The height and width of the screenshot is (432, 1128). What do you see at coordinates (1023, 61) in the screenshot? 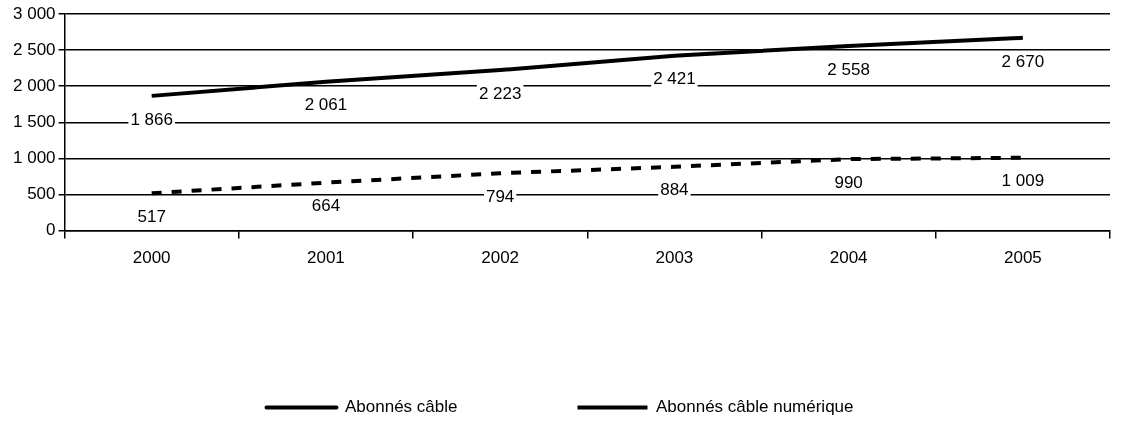
I see `data-label: 2 670` at bounding box center [1023, 61].